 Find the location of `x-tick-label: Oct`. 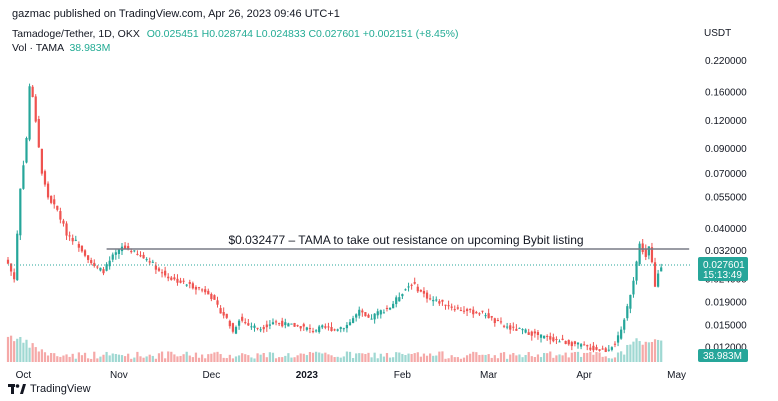

x-tick-label: Oct is located at coordinates (24, 375).